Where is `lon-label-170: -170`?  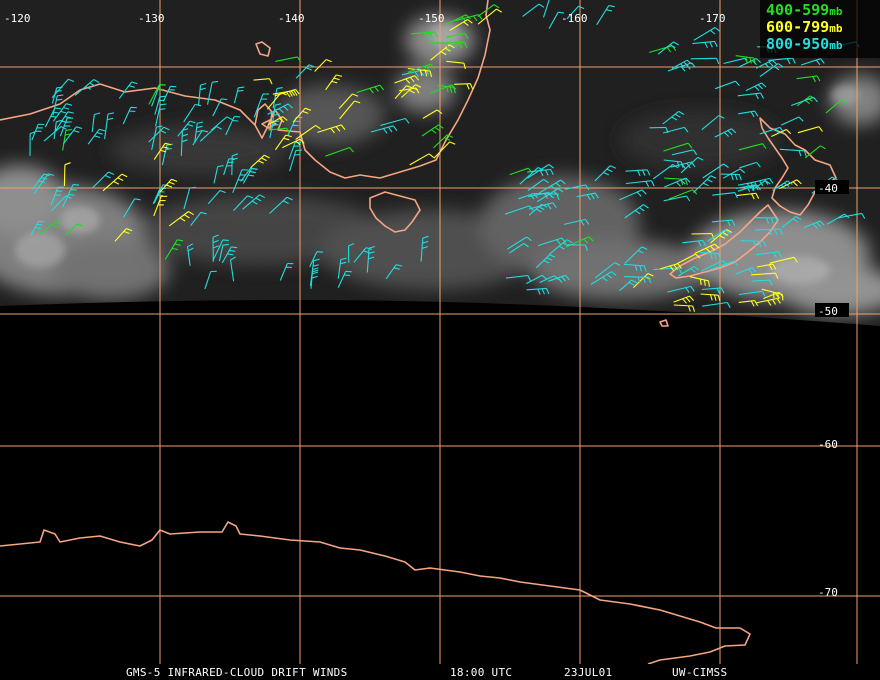 lon-label-170: -170 is located at coordinates (712, 18).